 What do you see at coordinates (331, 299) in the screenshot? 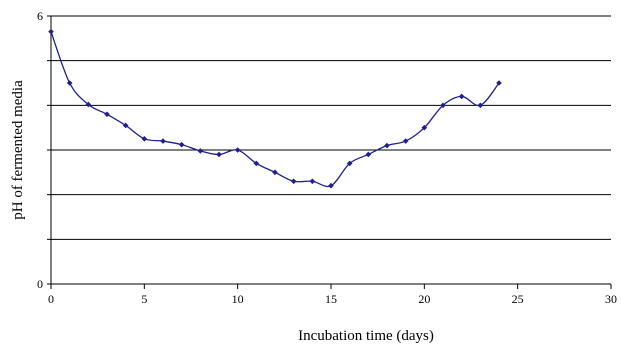
I see `x-tick-label-15: 15` at bounding box center [331, 299].